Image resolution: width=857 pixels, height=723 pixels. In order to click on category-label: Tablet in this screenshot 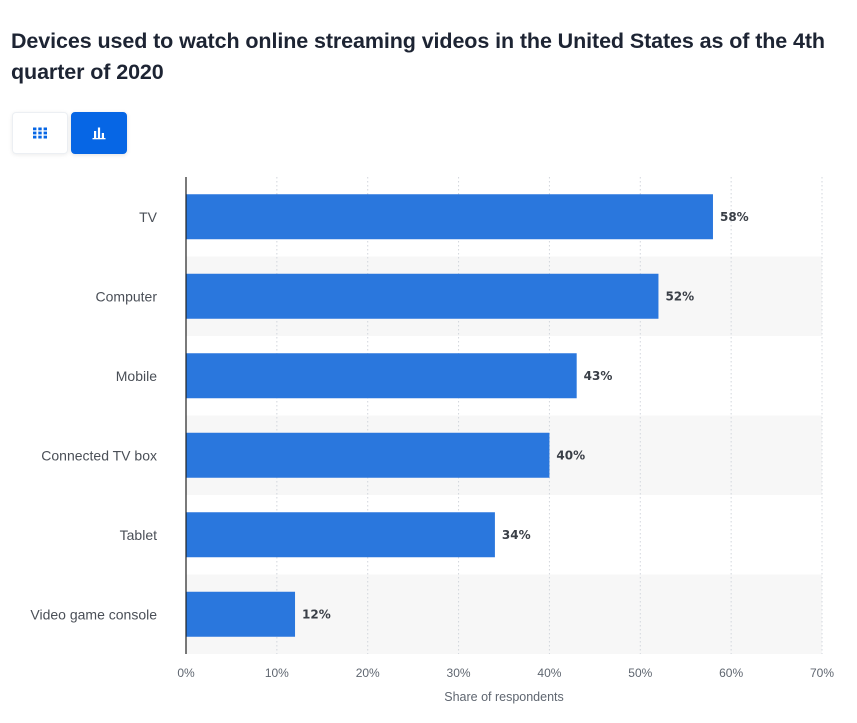, I will do `click(138, 535)`.